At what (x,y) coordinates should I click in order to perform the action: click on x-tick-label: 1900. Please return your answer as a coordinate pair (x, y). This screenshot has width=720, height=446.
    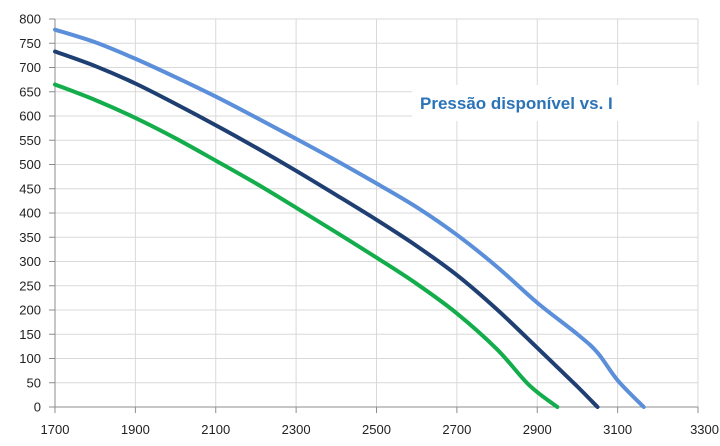
    Looking at the image, I should click on (135, 429).